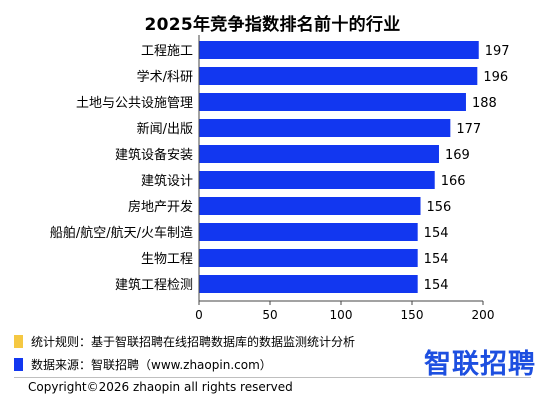 The image size is (545, 402). I want to click on statistics-rule-note: 统计规则：基于智联招聘在线招聘数据库的数据监测统计分析, so click(184, 341).